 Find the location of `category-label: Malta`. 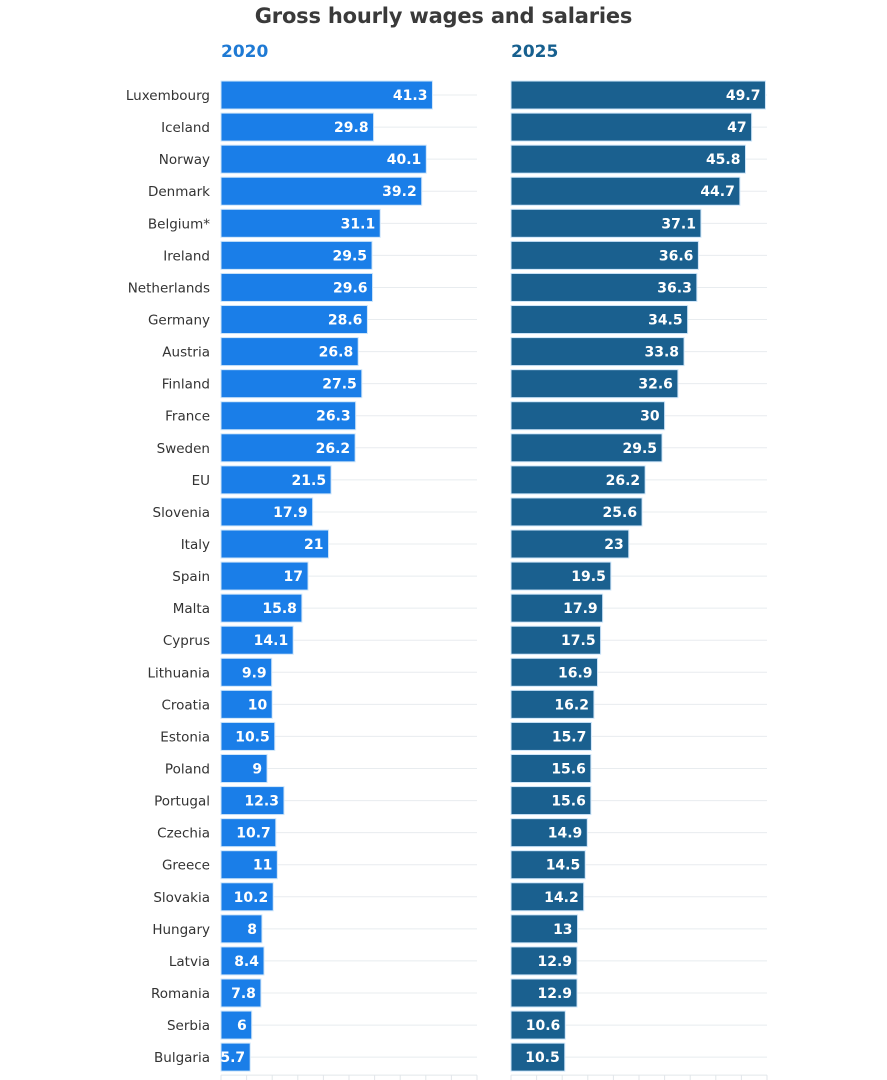

category-label: Malta is located at coordinates (191, 609).